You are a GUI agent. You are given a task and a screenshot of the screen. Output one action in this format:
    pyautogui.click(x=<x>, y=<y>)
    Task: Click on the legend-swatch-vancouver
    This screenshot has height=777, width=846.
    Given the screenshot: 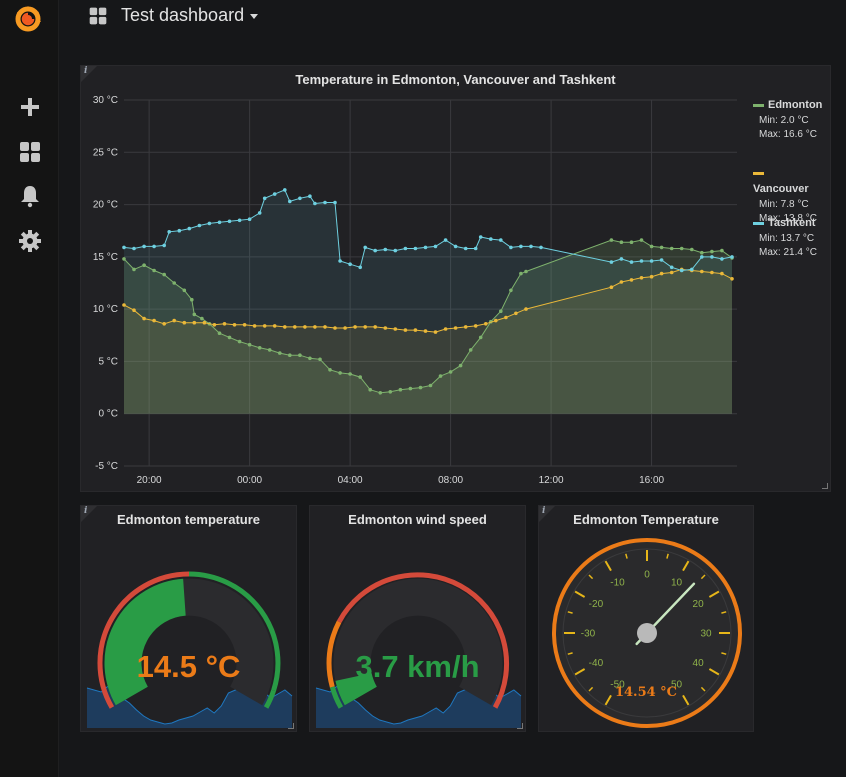 What is the action you would take?
    pyautogui.click(x=758, y=174)
    